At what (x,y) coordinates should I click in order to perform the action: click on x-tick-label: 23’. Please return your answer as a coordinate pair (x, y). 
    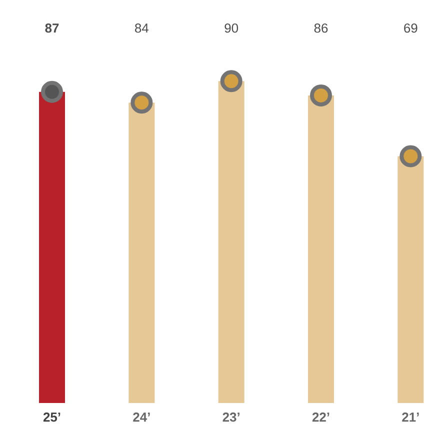
    Looking at the image, I should click on (231, 417).